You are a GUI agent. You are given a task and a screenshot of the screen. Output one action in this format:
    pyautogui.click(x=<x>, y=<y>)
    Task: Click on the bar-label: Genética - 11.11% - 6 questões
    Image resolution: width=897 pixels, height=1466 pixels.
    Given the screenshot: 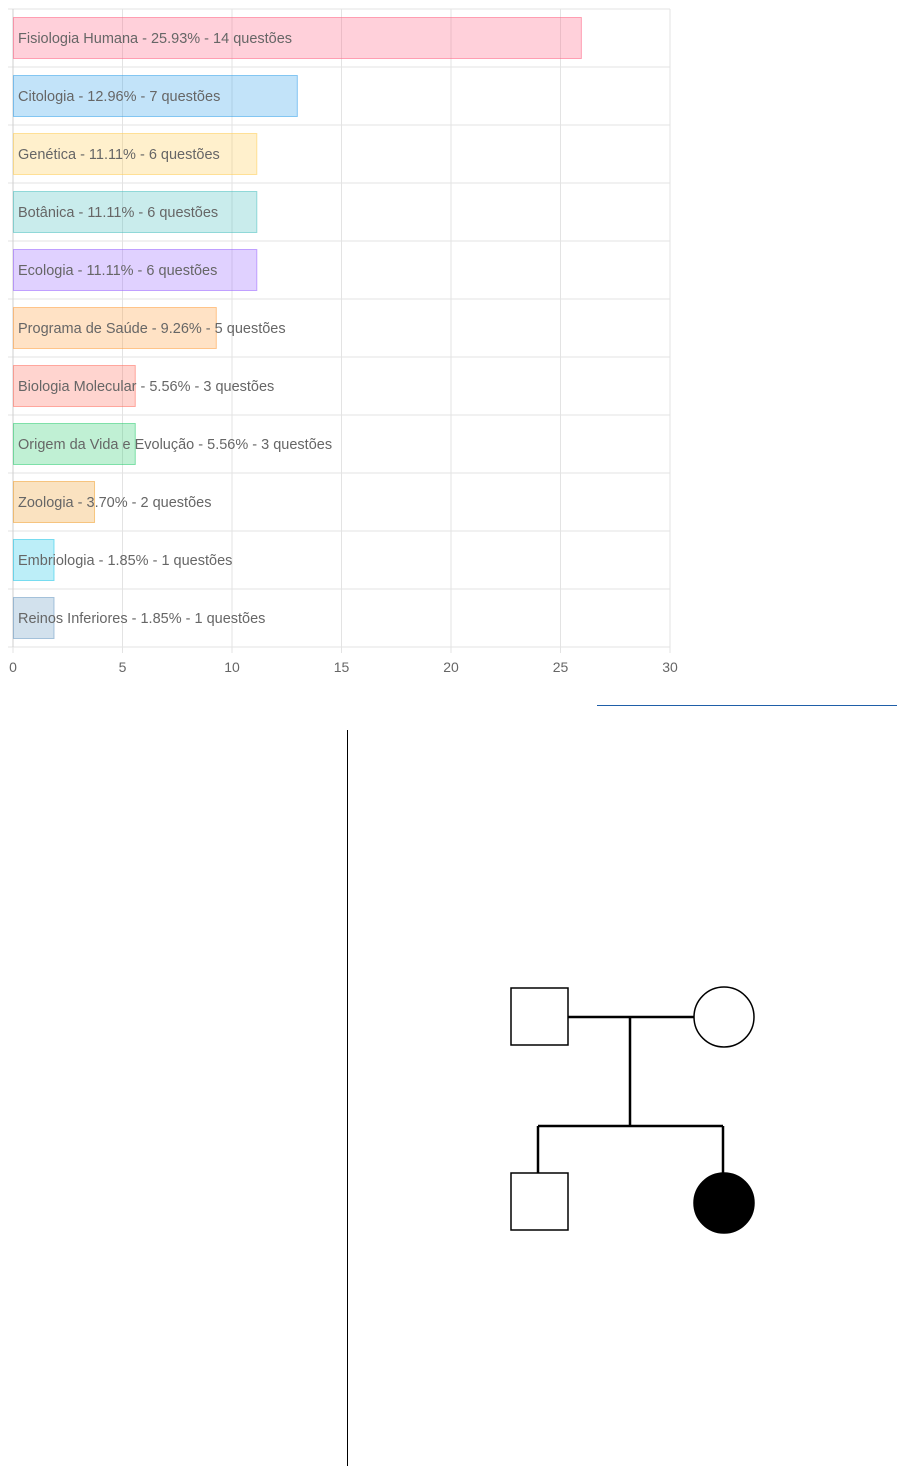 What is the action you would take?
    pyautogui.click(x=119, y=155)
    